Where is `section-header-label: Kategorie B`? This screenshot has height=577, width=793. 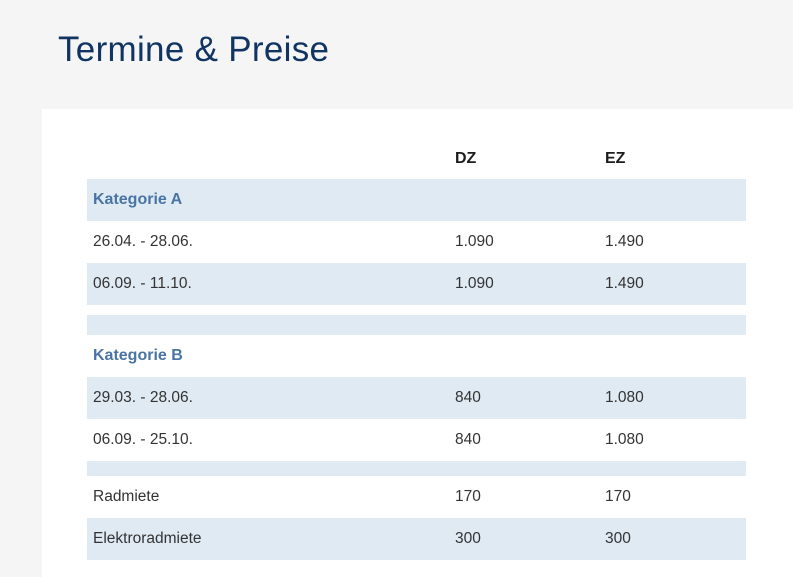
section-header-label: Kategorie B is located at coordinates (138, 355).